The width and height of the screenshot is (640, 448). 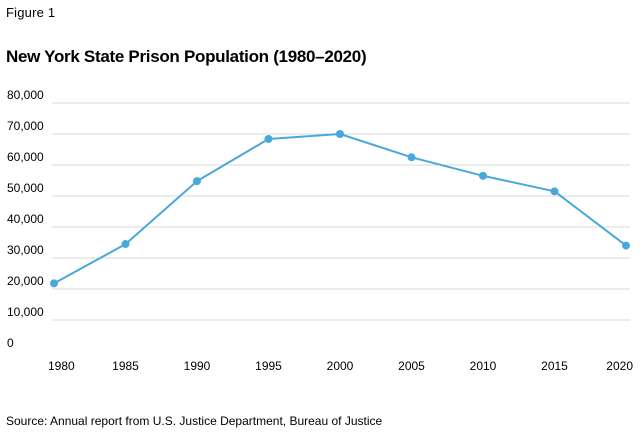 What do you see at coordinates (25, 188) in the screenshot?
I see `y-tick-label: 50,000` at bounding box center [25, 188].